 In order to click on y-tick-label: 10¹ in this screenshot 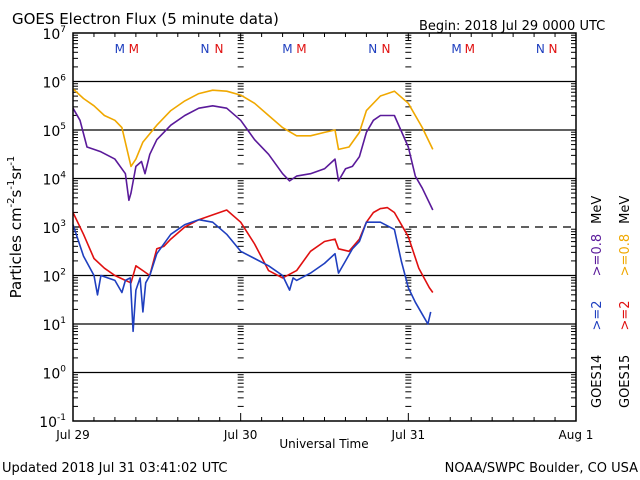, I will do `click(54, 325)`.